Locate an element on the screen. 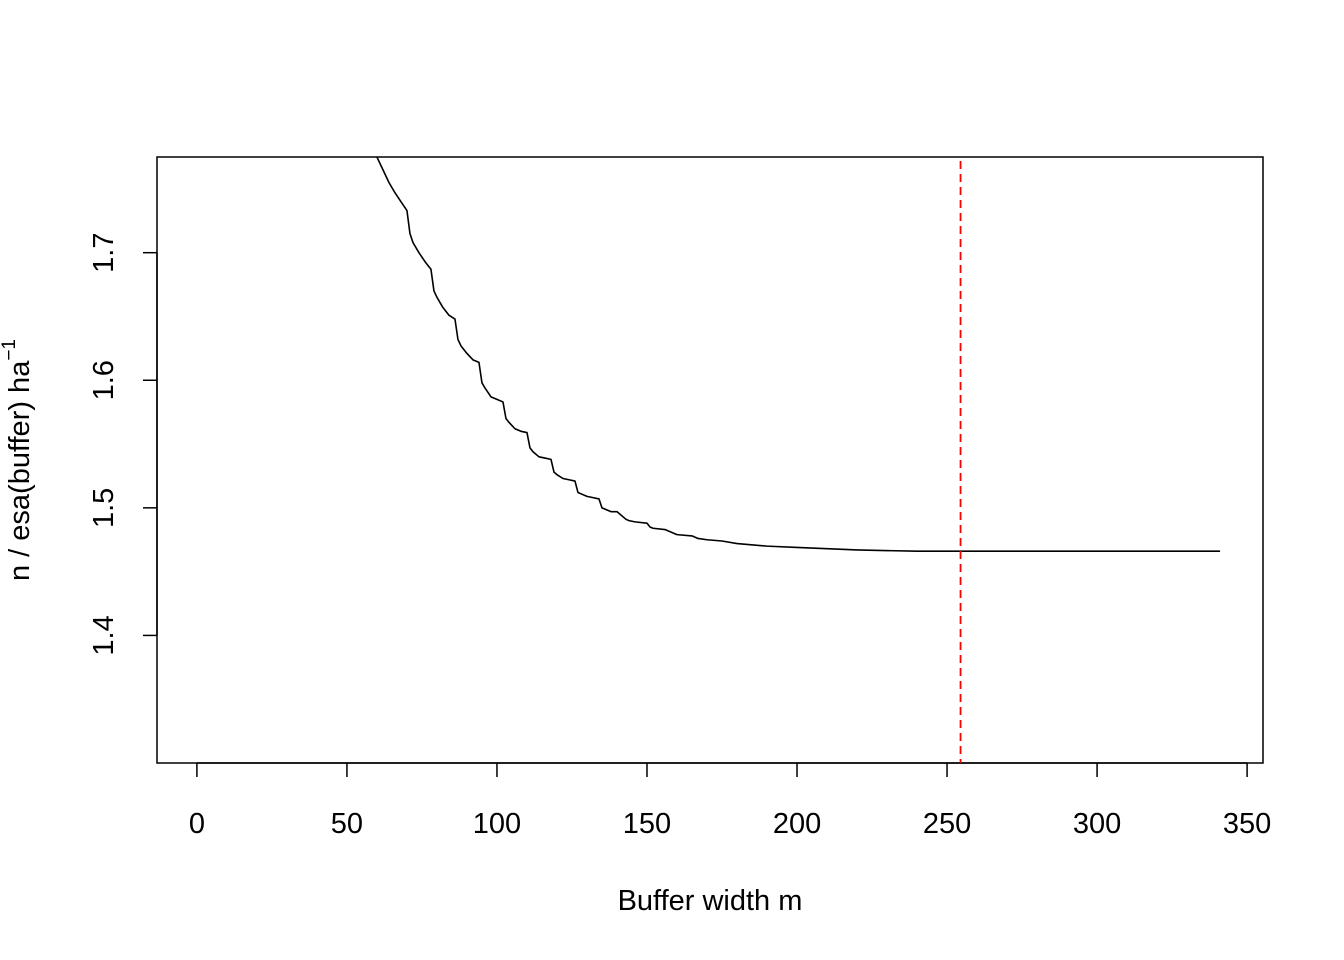 Image resolution: width=1344 pixels, height=960 pixels. y-tick-label: 1.5 is located at coordinates (104, 508).